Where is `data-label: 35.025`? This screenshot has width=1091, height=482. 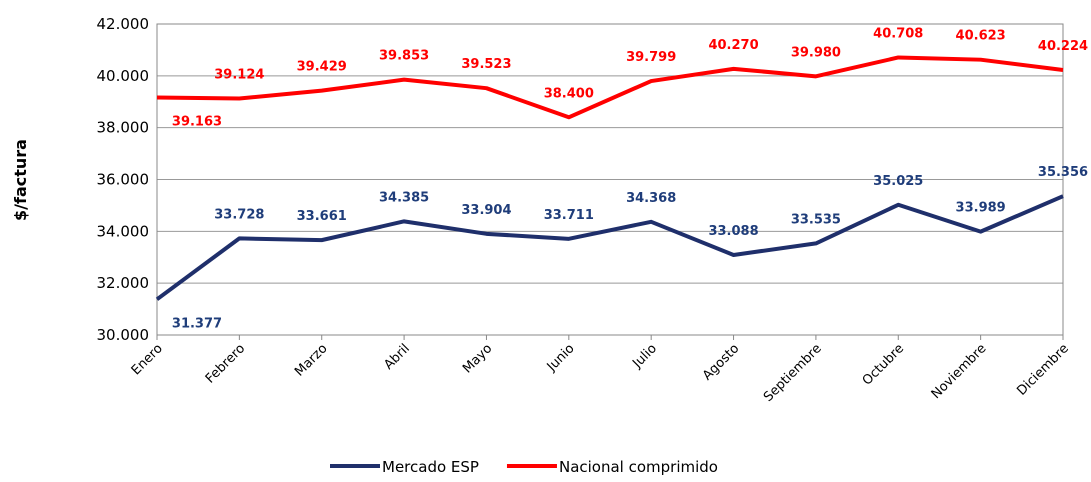
data-label: 35.025 is located at coordinates (898, 181).